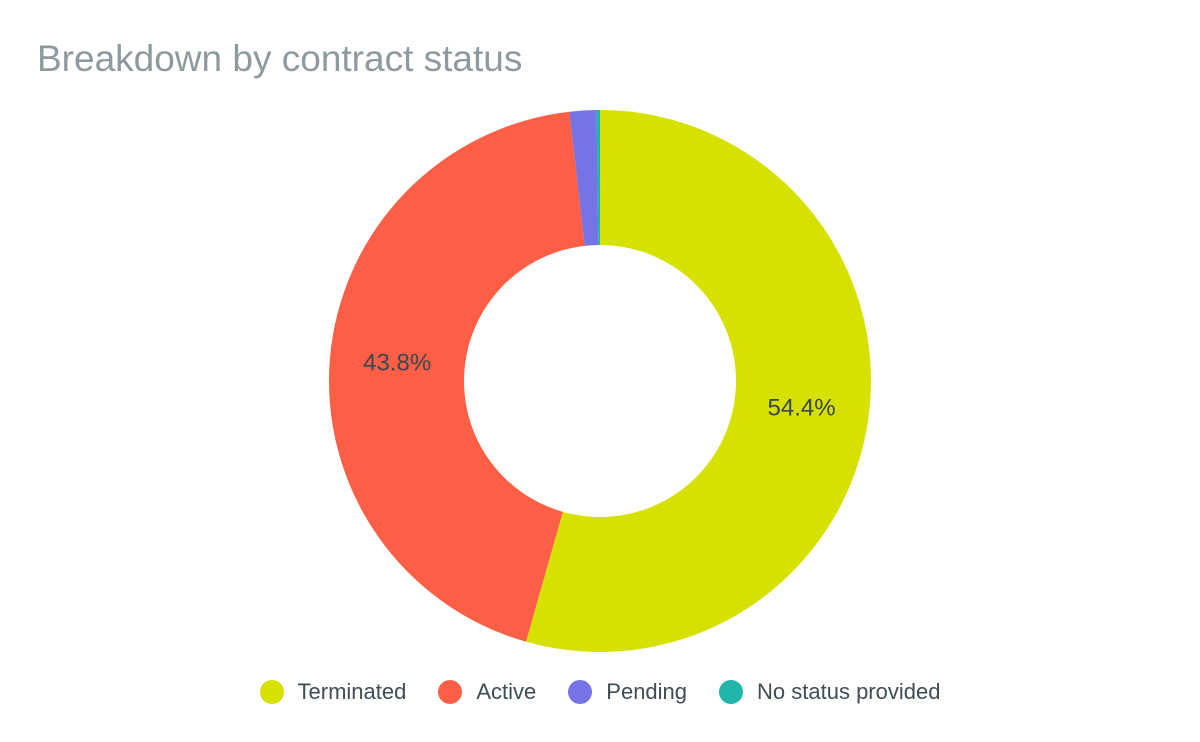  What do you see at coordinates (397, 363) in the screenshot?
I see `data-label-active: 43.8%` at bounding box center [397, 363].